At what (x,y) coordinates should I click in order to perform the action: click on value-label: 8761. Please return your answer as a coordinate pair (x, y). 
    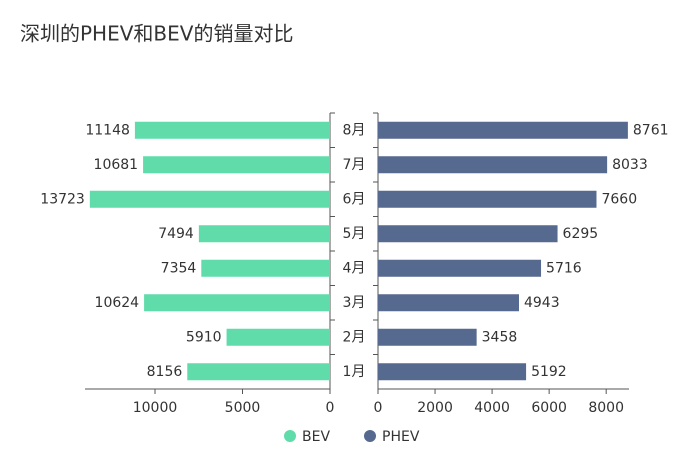
    Looking at the image, I should click on (651, 130).